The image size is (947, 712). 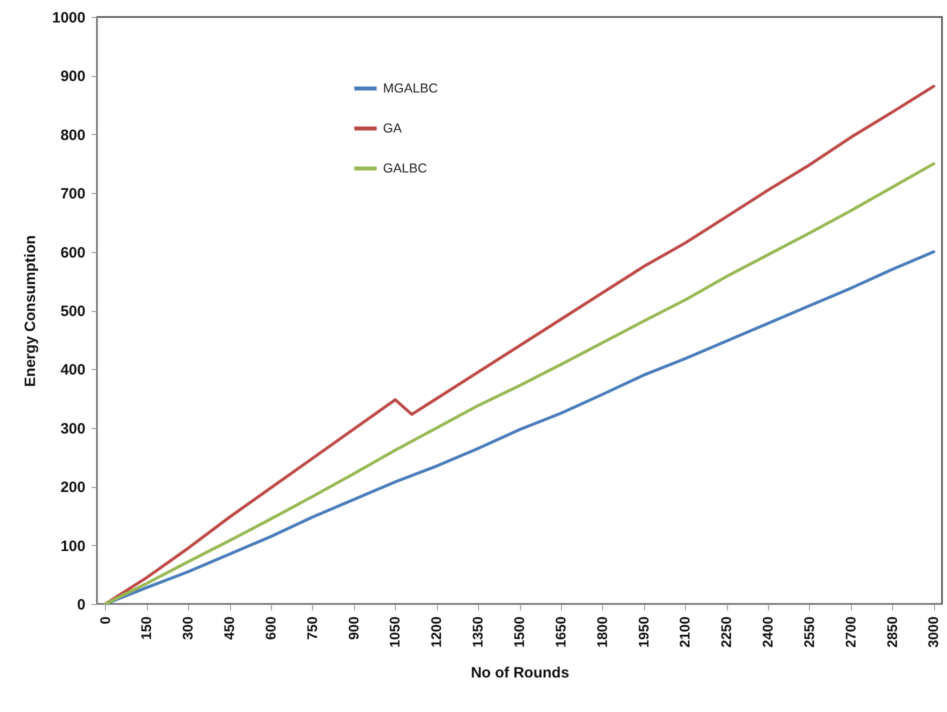 I want to click on x-tick-label: 2250, so click(x=726, y=632).